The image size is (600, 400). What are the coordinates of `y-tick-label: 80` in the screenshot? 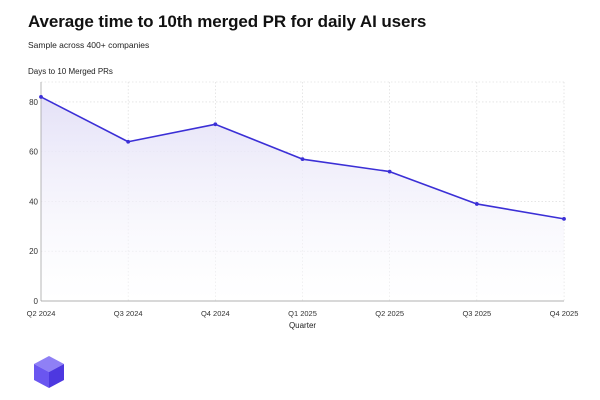 It's located at (33, 102).